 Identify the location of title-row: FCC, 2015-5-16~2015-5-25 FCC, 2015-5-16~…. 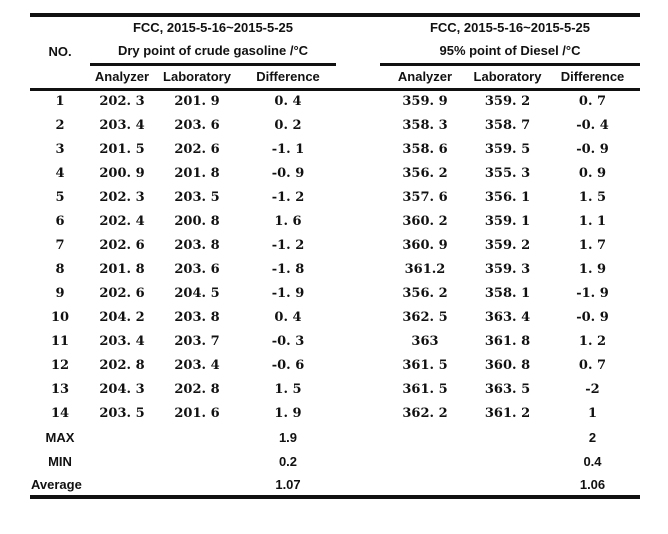
(335, 26).